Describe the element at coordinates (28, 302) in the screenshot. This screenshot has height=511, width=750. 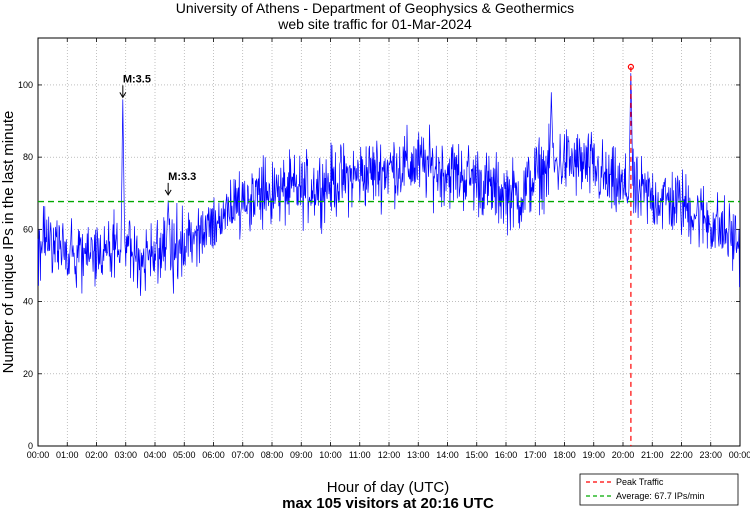
I see `y-tick-label: 40` at that location.